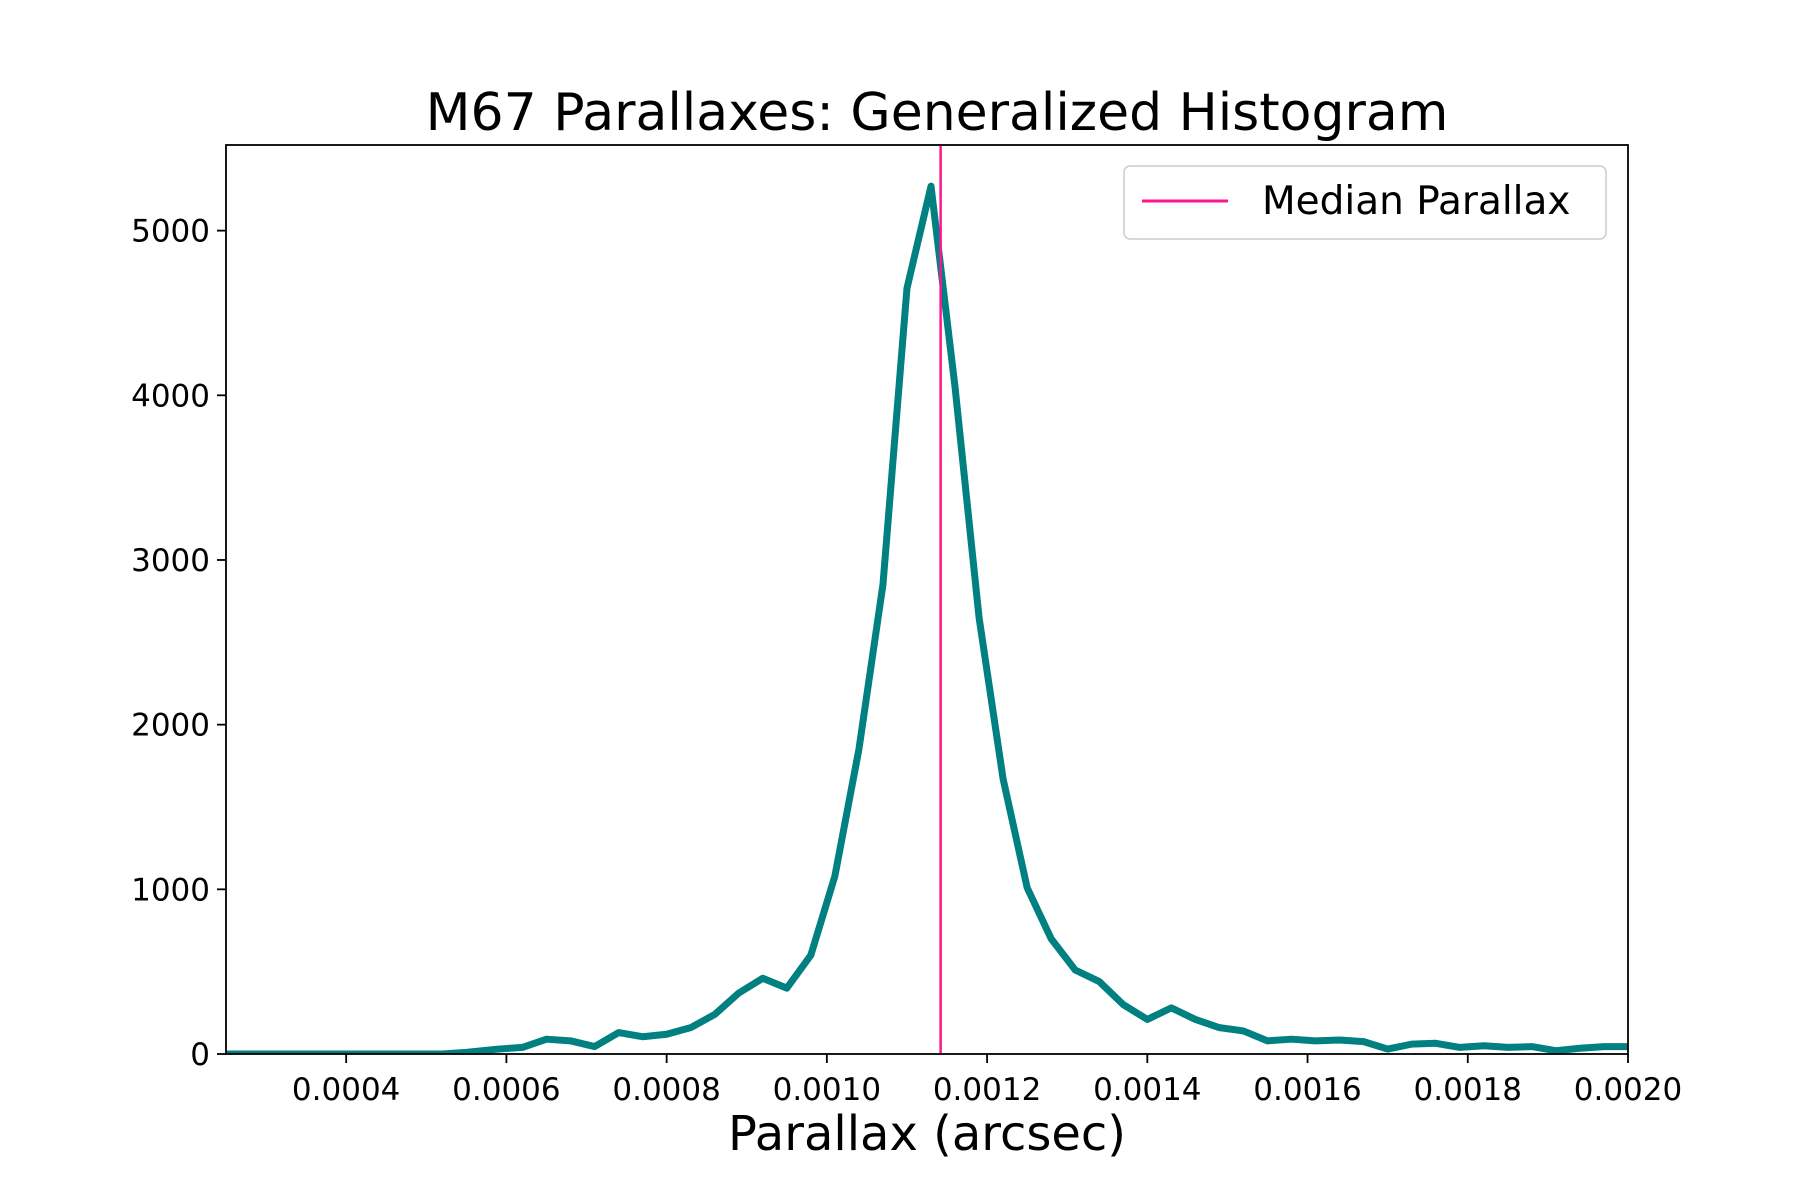 The height and width of the screenshot is (1200, 1800). What do you see at coordinates (170, 232) in the screenshot?
I see `y-tick-label-5: 5000` at bounding box center [170, 232].